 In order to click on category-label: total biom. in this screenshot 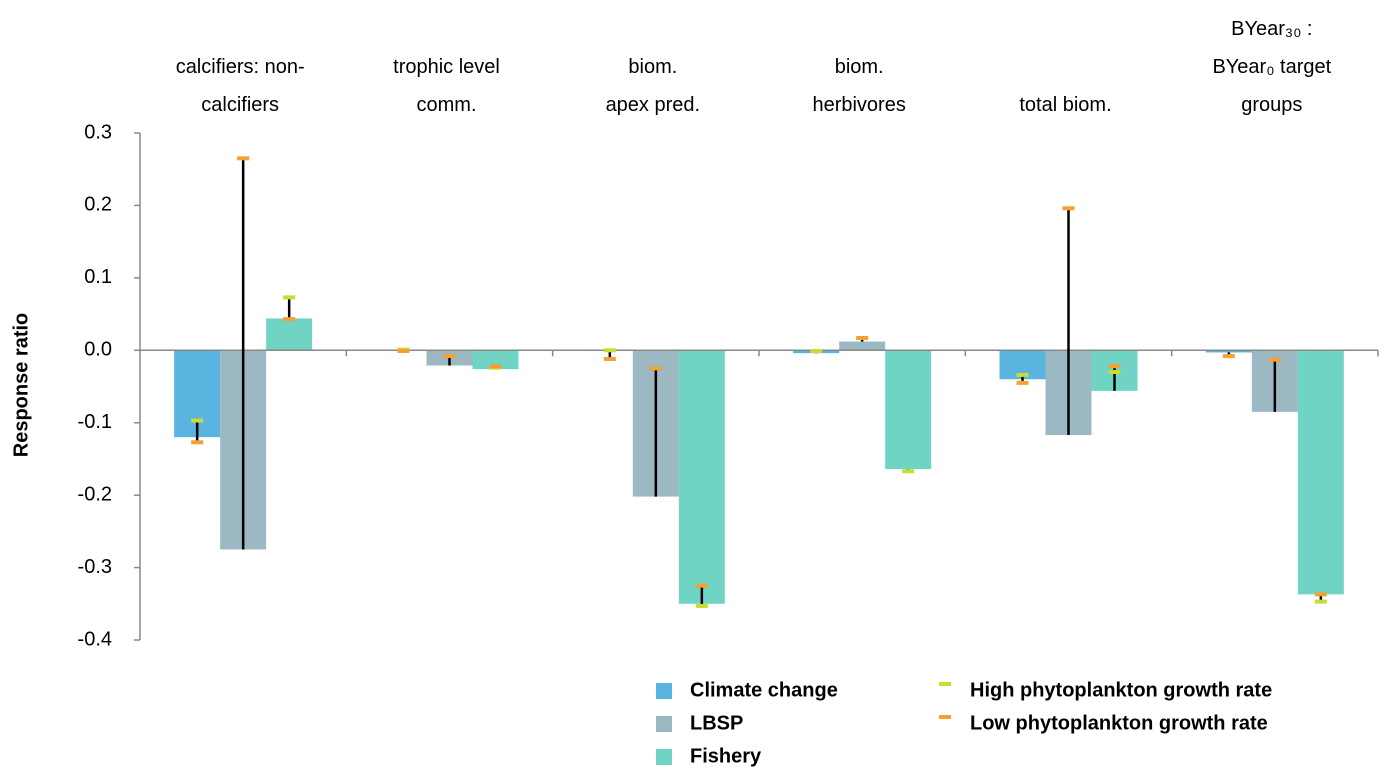, I will do `click(1065, 105)`.